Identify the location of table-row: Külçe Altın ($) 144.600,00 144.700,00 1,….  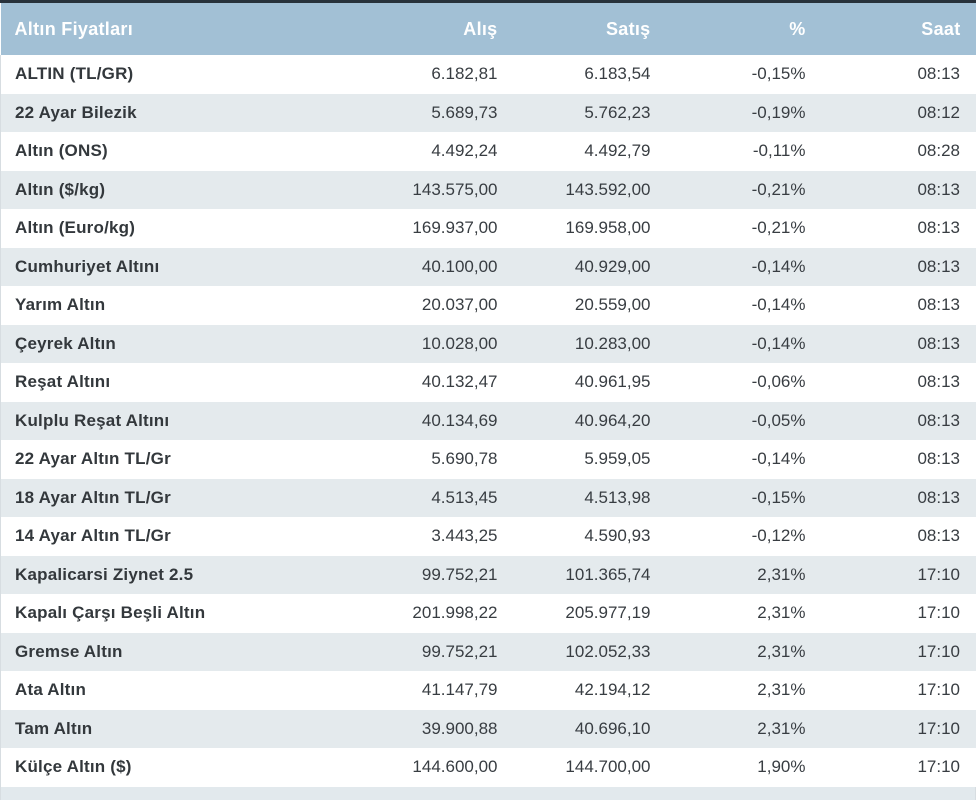
(488, 767).